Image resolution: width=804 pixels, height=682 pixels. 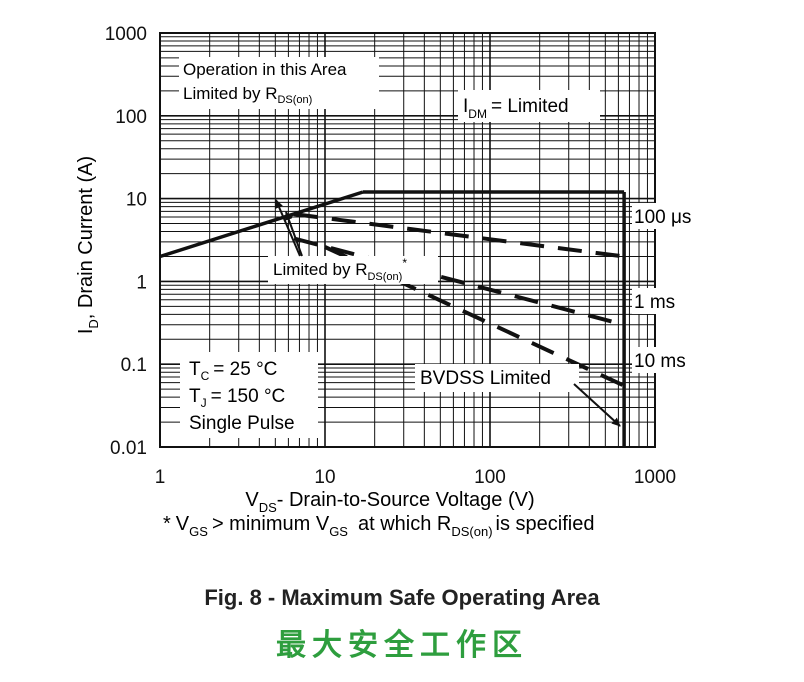 I want to click on idm-label: IDM = Limited, so click(x=516, y=108).